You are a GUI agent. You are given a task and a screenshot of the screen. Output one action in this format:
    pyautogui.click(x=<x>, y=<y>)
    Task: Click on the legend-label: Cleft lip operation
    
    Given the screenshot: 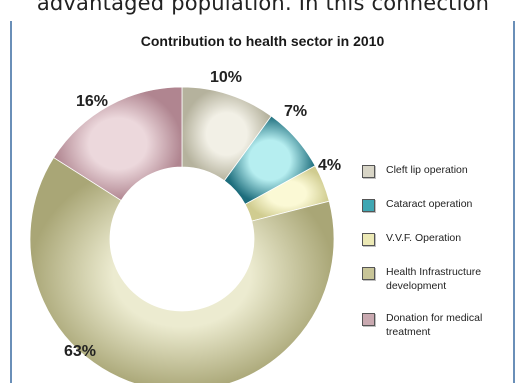 What is the action you would take?
    pyautogui.click(x=427, y=170)
    